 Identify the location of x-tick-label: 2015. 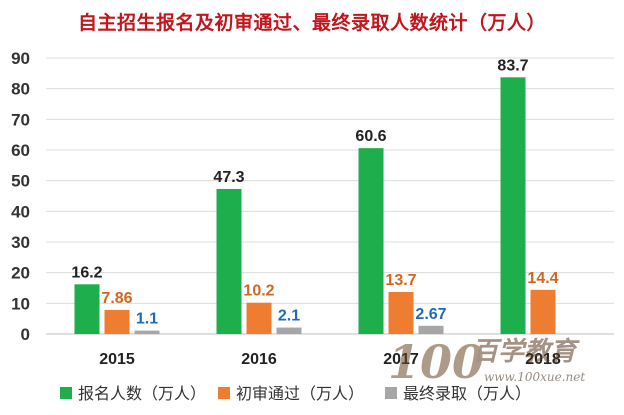
(117, 359).